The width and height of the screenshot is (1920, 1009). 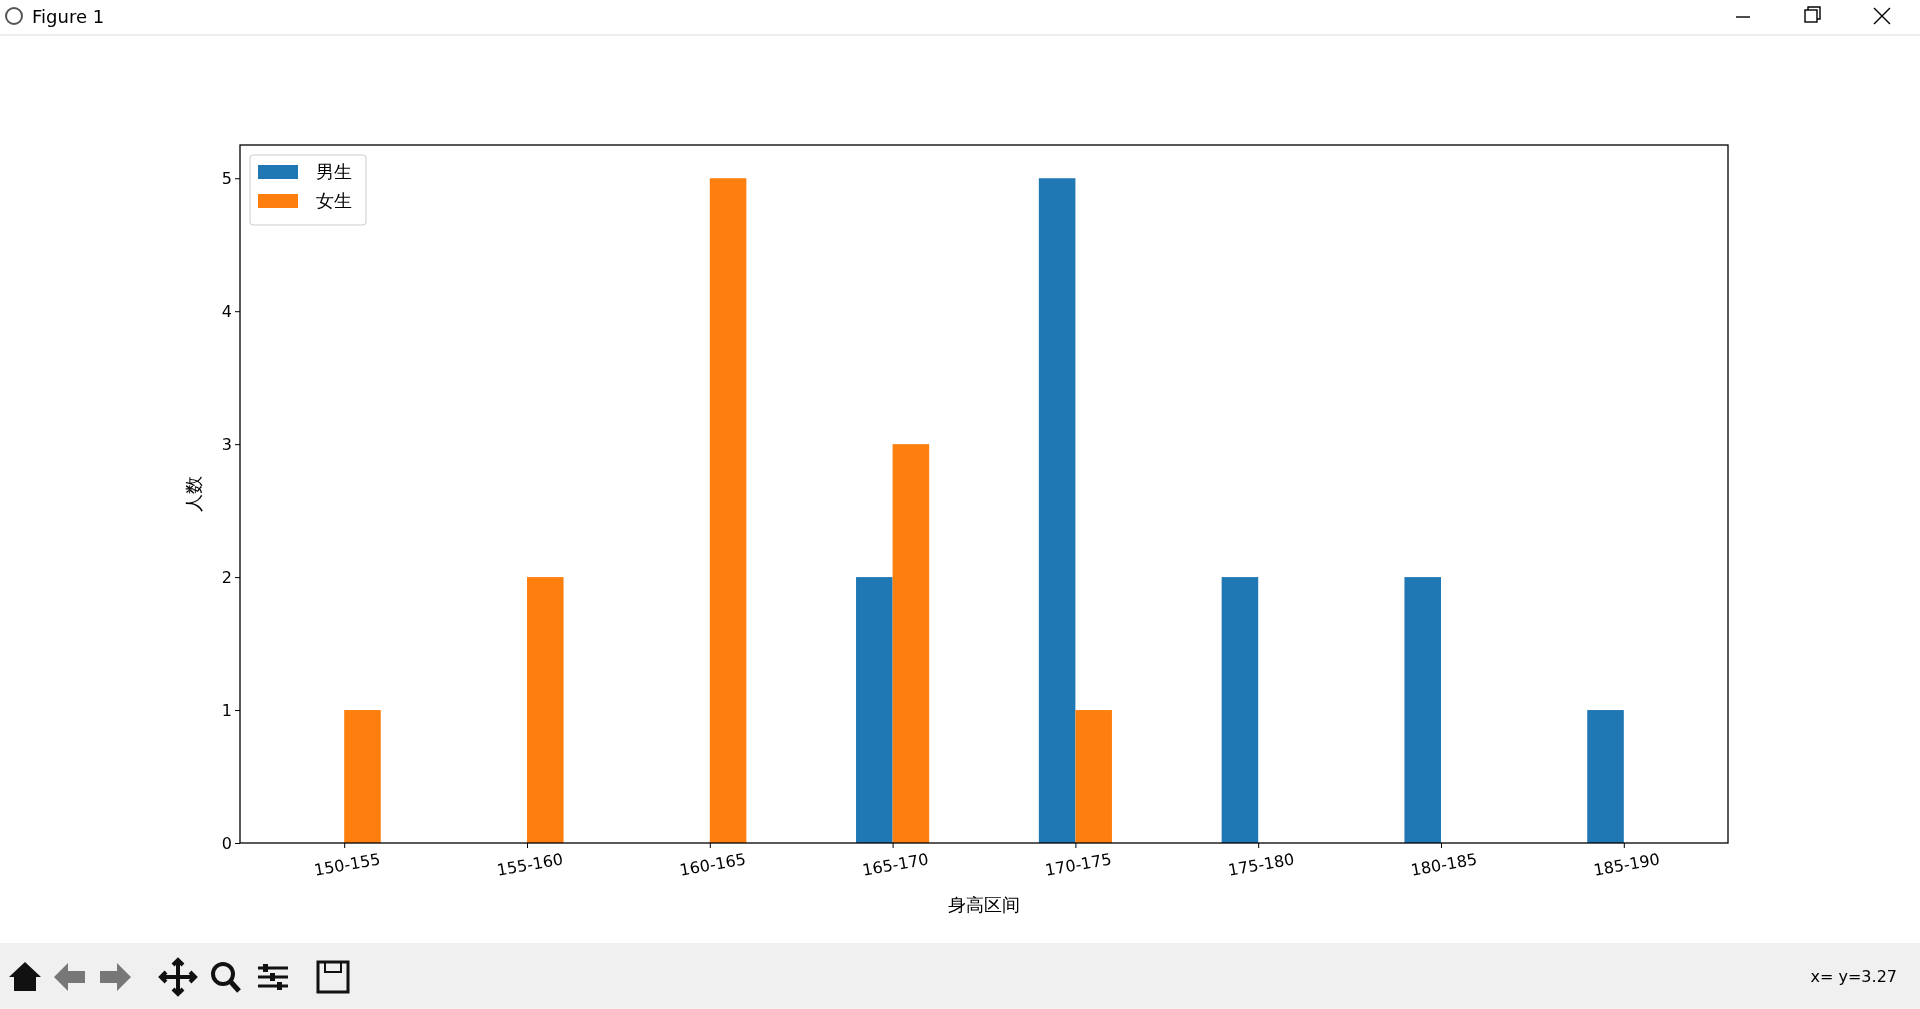 I want to click on x-tick-label: 175-180, so click(x=1261, y=864).